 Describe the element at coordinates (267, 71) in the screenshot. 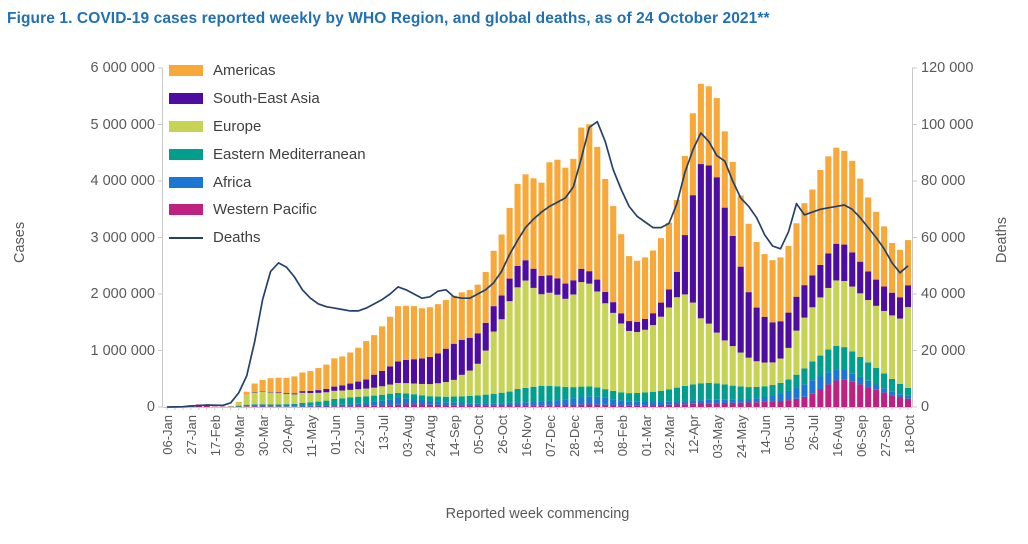

I see `legend-item-americas: Americas` at that location.